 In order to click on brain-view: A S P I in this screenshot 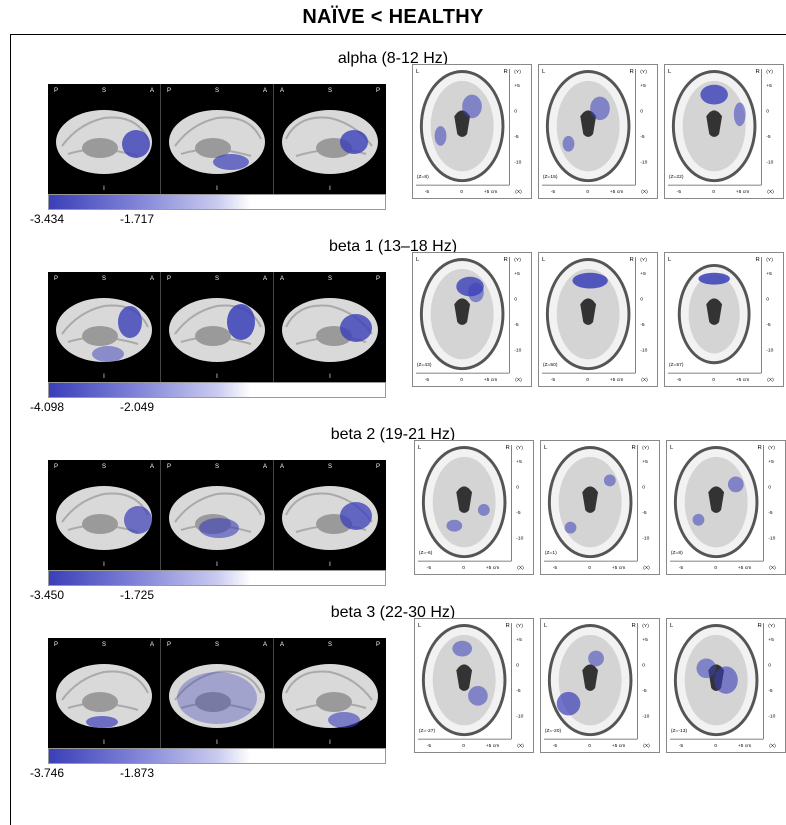, I will do `click(330, 140)`.